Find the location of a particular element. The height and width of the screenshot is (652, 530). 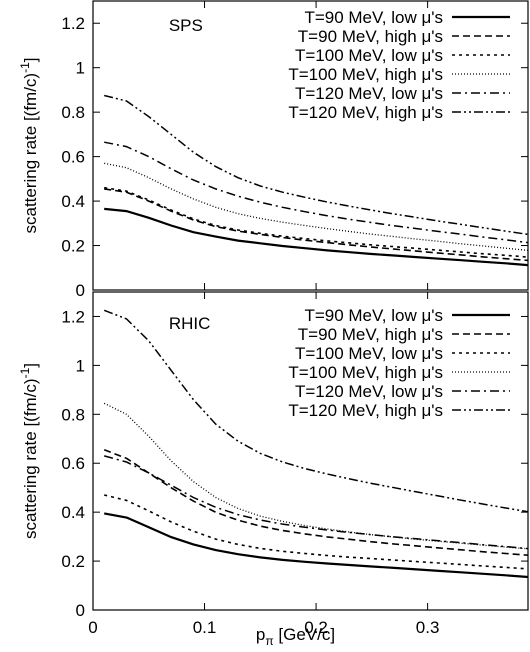

x-axis-title-text: p is located at coordinates (260, 634).